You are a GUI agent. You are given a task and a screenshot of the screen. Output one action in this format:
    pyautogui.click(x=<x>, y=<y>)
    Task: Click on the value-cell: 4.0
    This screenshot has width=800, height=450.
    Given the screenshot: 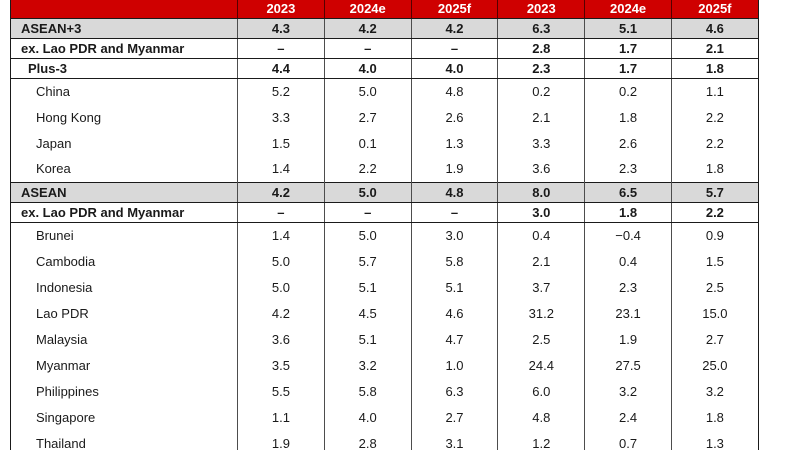 What is the action you would take?
    pyautogui.click(x=454, y=68)
    